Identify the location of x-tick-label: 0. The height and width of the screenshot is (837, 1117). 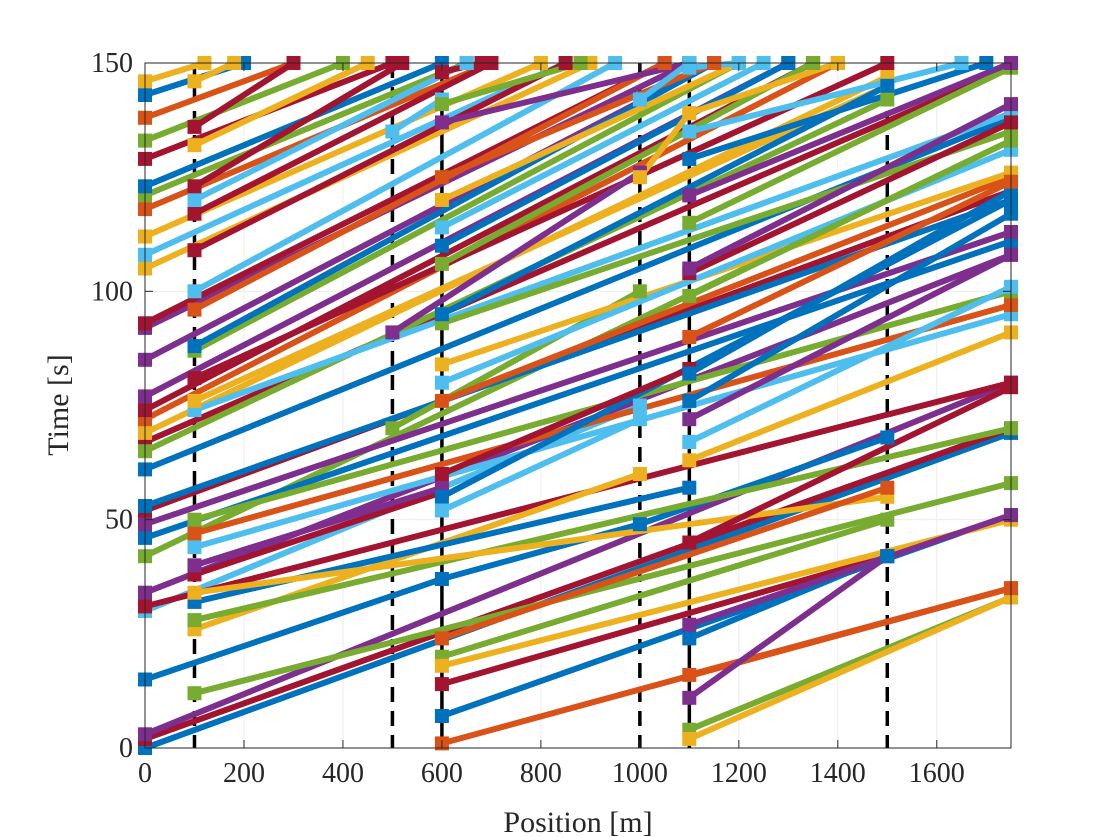
(145, 773).